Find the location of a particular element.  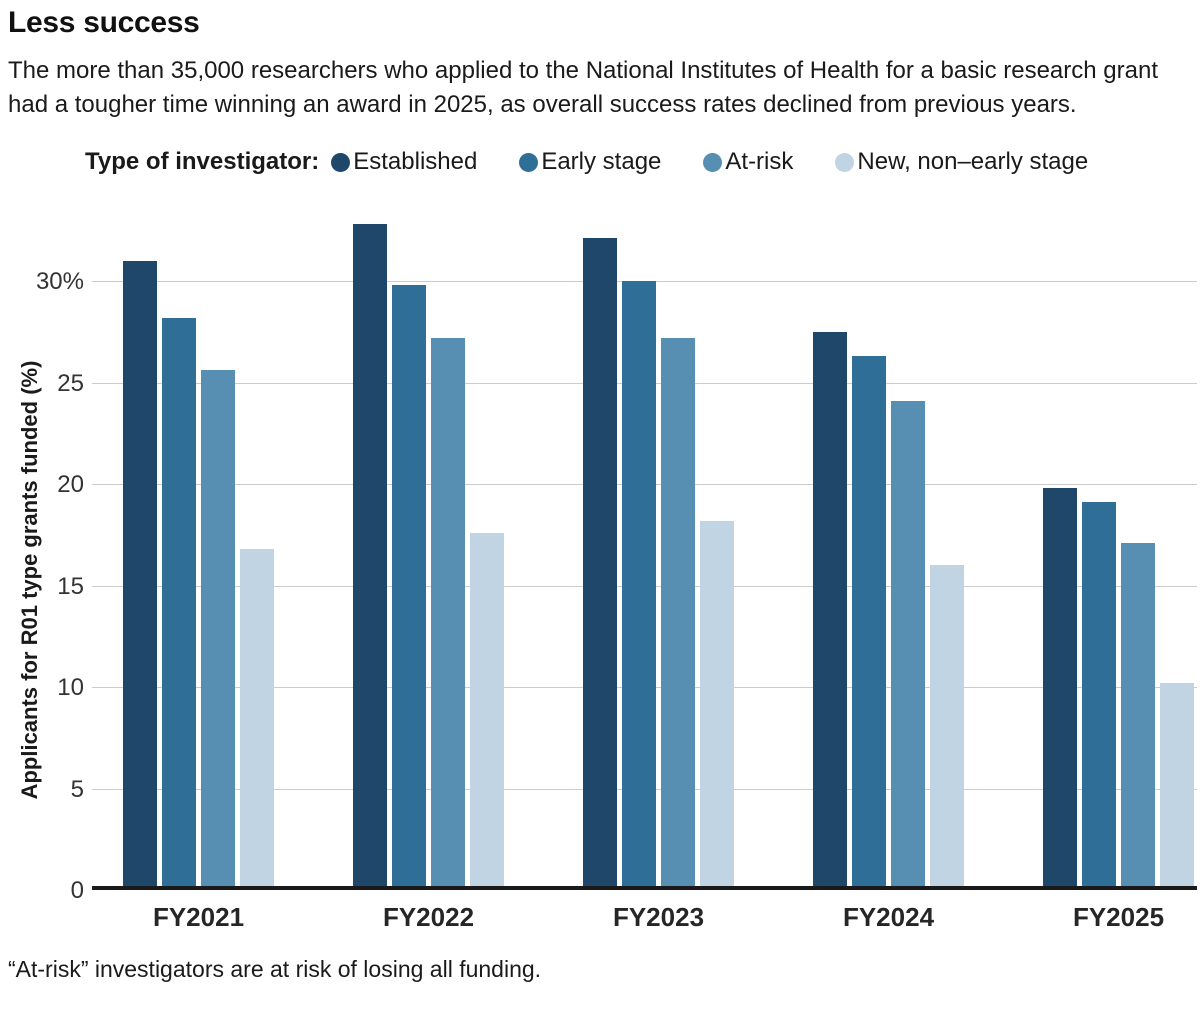

legend-item-label: New, non–early stage is located at coordinates (973, 161).